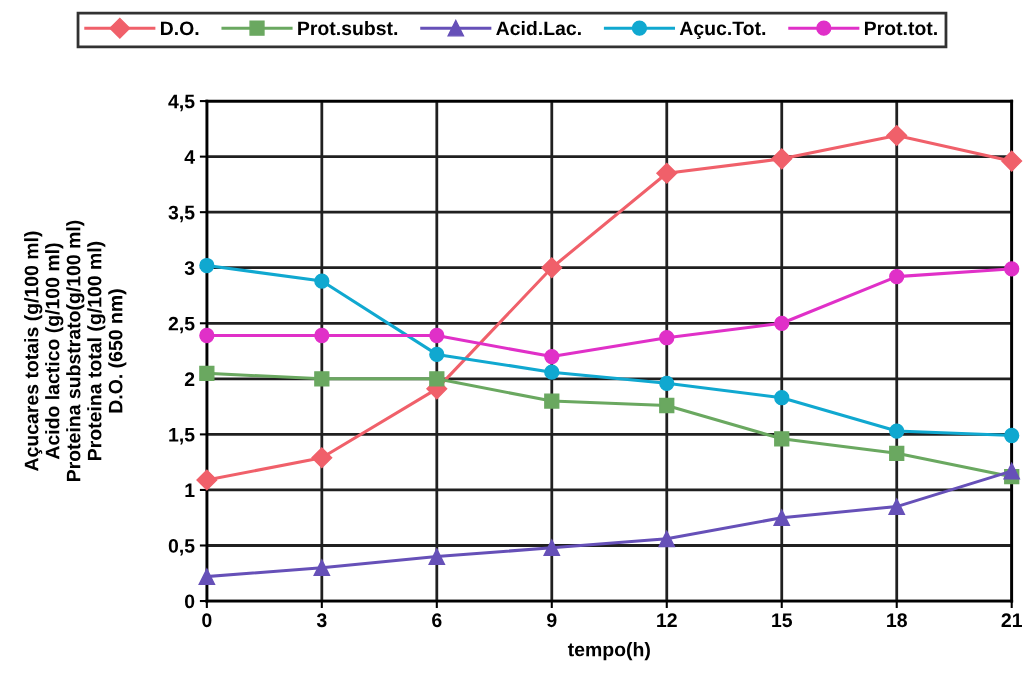 This screenshot has height=683, width=1024. I want to click on y-tick-label: 2, so click(189, 379).